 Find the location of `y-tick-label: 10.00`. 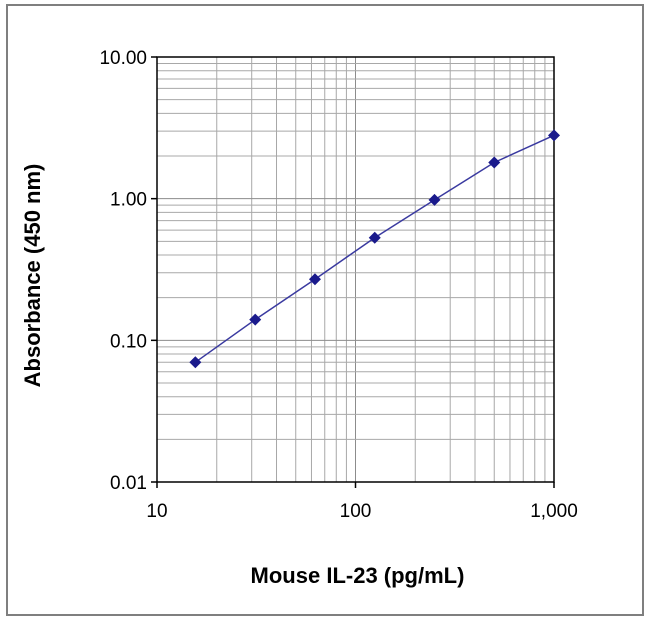

y-tick-label: 10.00 is located at coordinates (123, 58).